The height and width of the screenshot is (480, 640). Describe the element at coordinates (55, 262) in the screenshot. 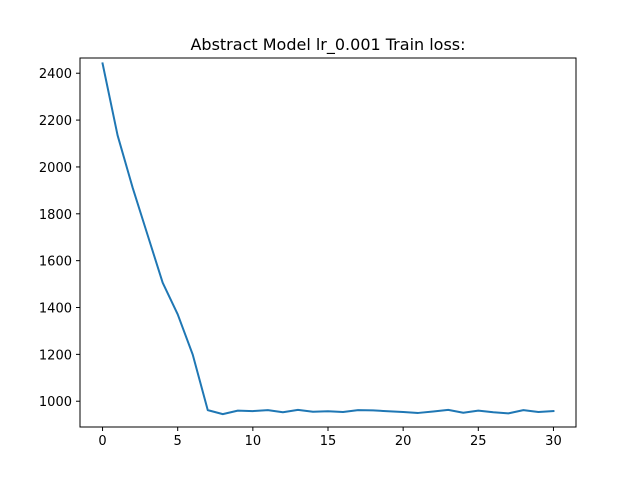

I see `y-tick-label: 1600` at that location.